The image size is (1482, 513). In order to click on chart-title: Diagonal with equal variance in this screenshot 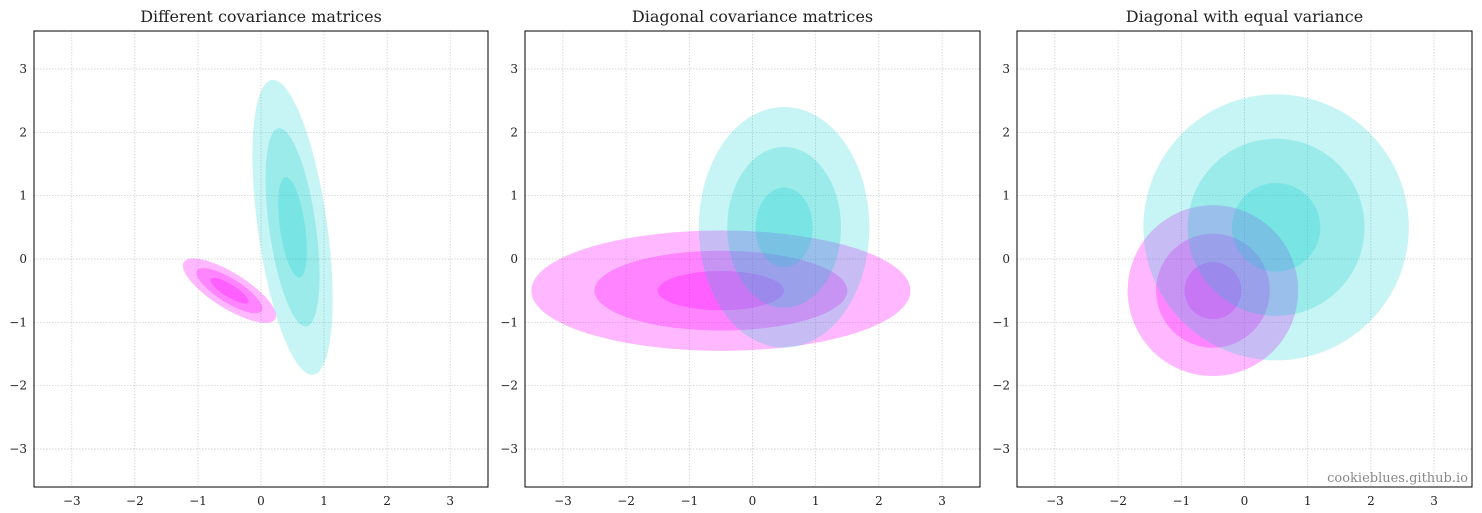, I will do `click(1244, 16)`.